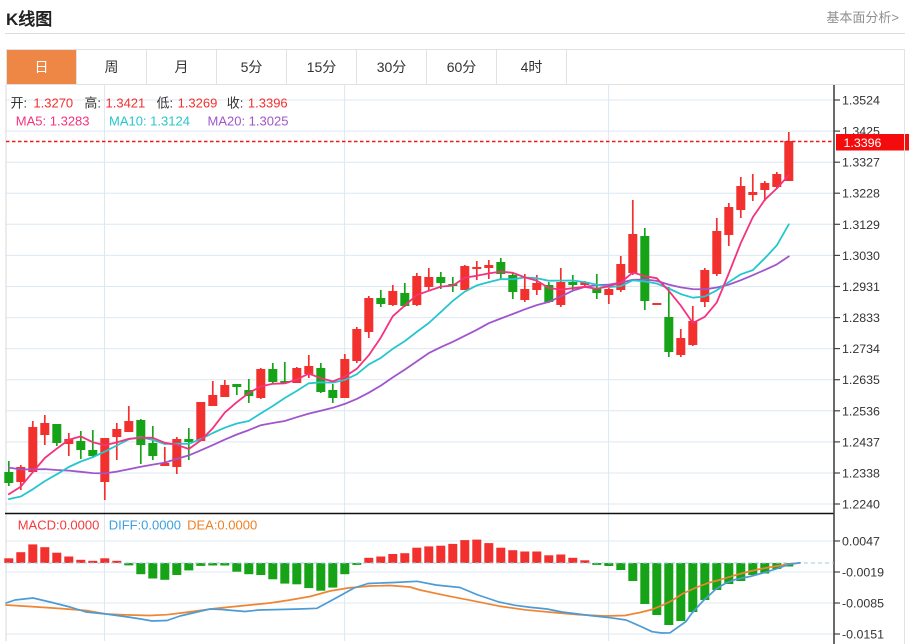 The width and height of the screenshot is (910, 644). Describe the element at coordinates (861, 505) in the screenshot. I see `svg-text: 1.2240` at that location.